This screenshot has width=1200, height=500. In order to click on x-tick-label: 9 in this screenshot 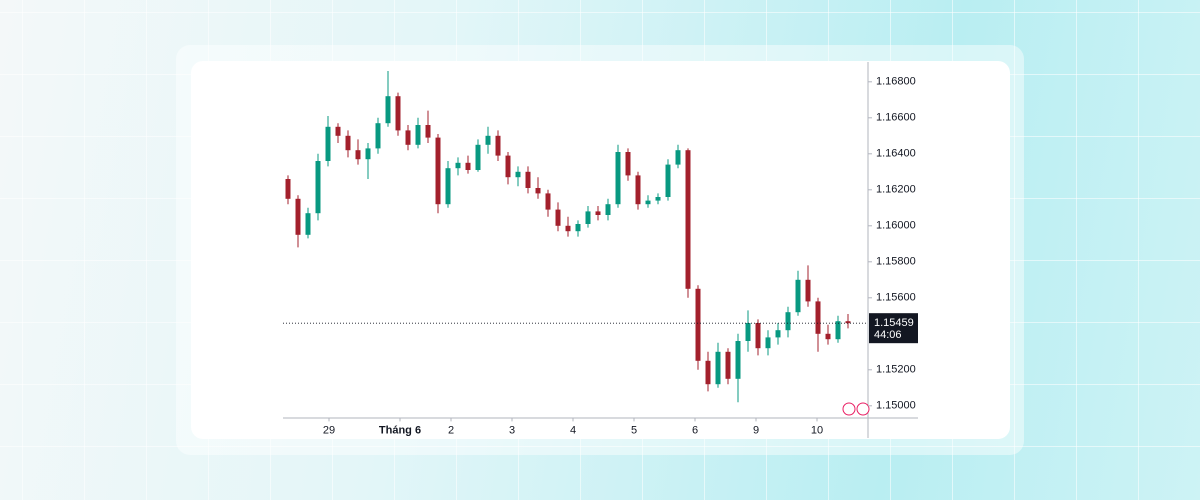, I will do `click(756, 430)`.